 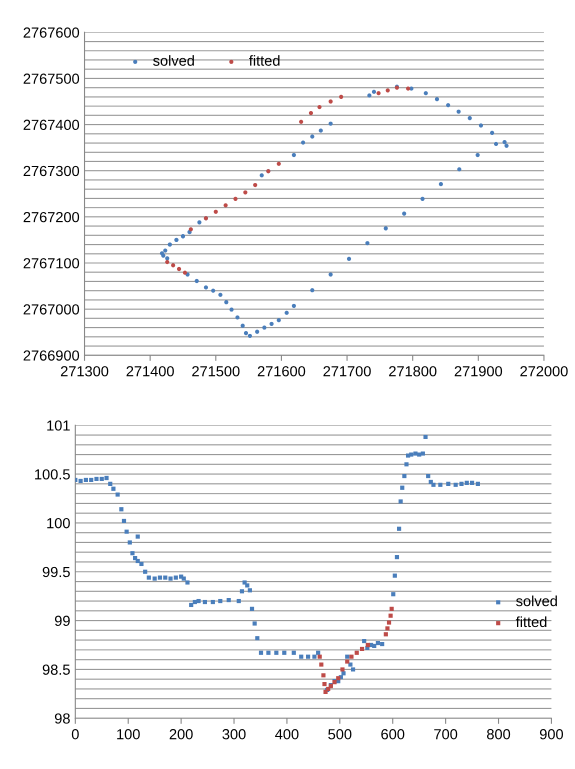 I want to click on y-tick-label: 2767400, so click(x=52, y=125).